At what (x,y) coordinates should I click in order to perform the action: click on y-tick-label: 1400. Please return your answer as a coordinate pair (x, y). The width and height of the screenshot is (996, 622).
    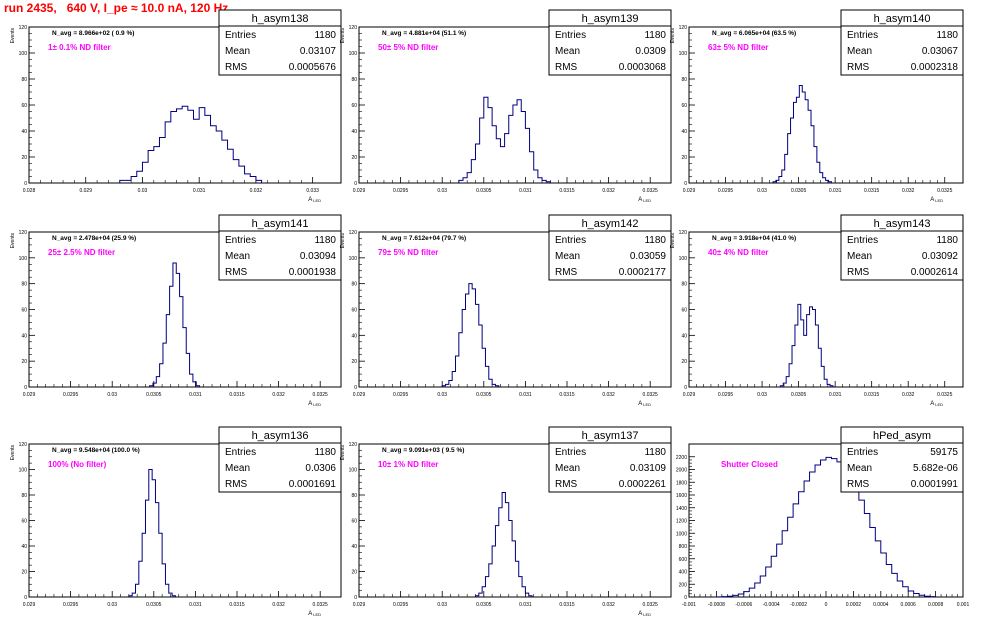
    Looking at the image, I should click on (681, 509).